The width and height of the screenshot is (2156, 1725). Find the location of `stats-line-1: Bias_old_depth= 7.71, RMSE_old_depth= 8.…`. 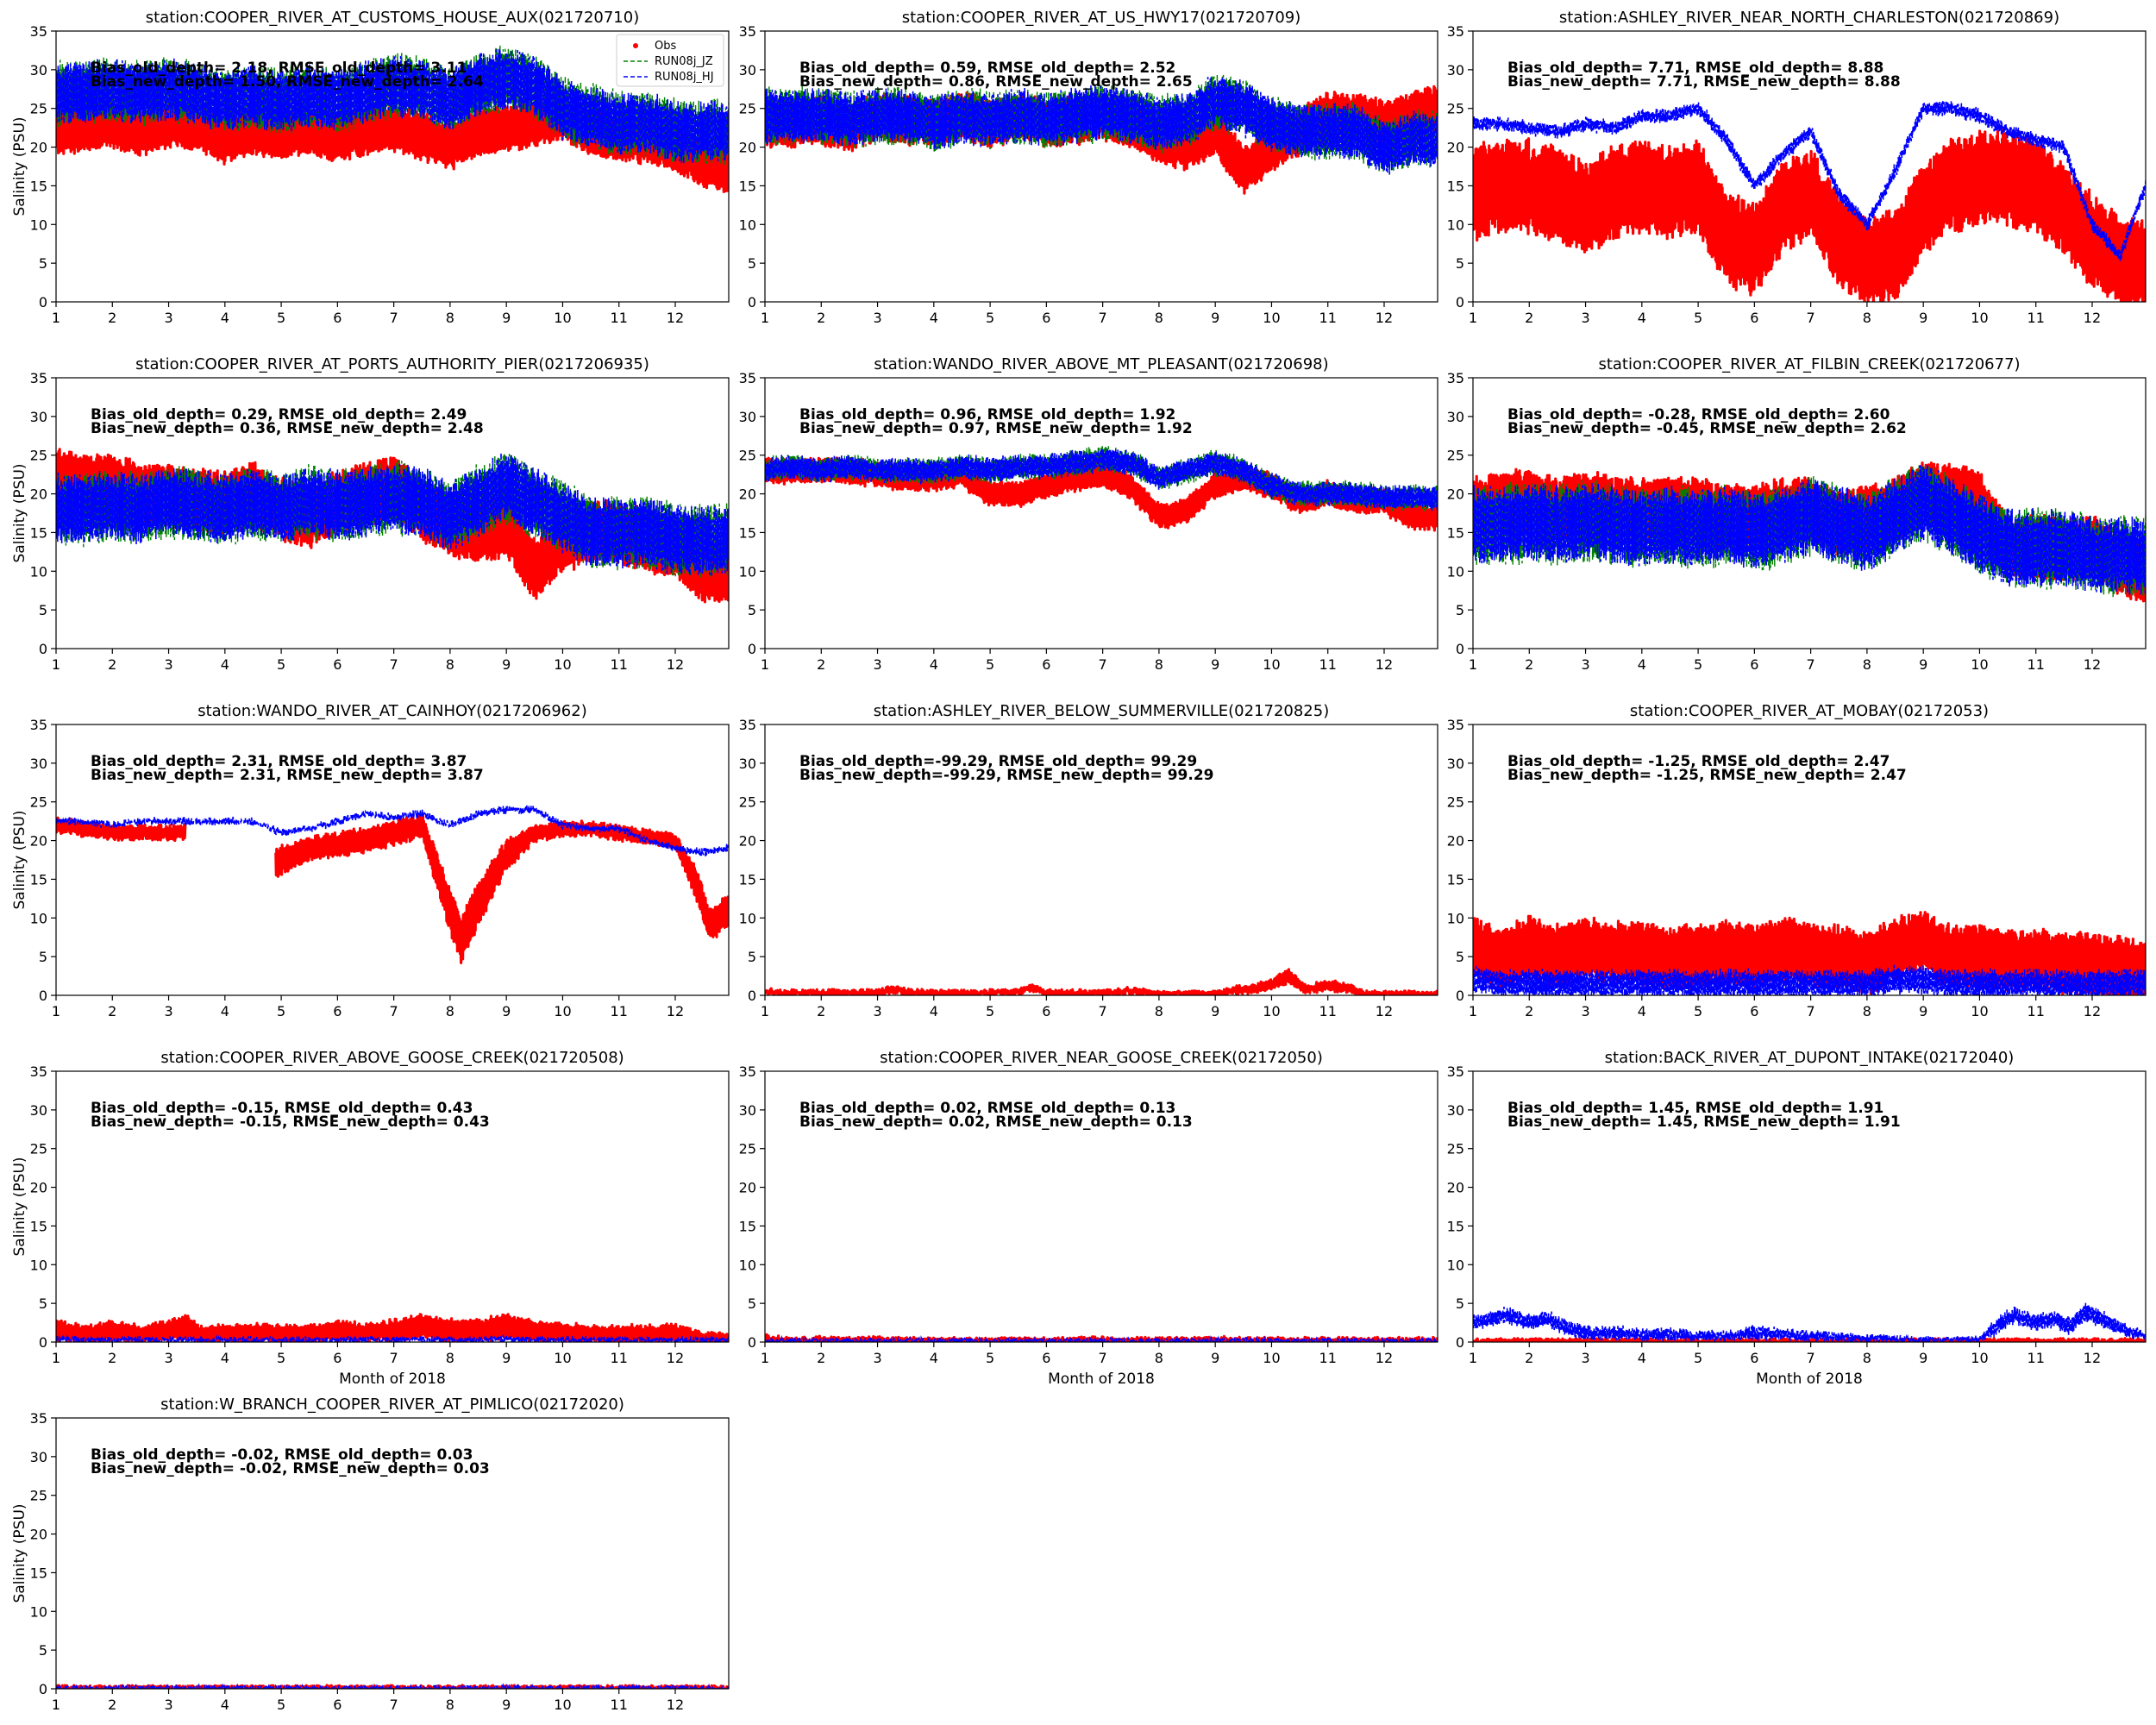

stats-line-1: Bias_old_depth= 7.71, RMSE_old_depth= 8.… is located at coordinates (1695, 69).